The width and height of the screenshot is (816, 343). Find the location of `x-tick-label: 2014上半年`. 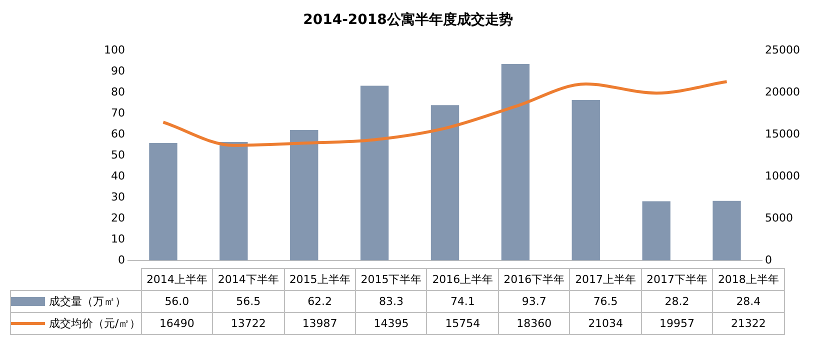

x-tick-label: 2014上半年 is located at coordinates (177, 279).